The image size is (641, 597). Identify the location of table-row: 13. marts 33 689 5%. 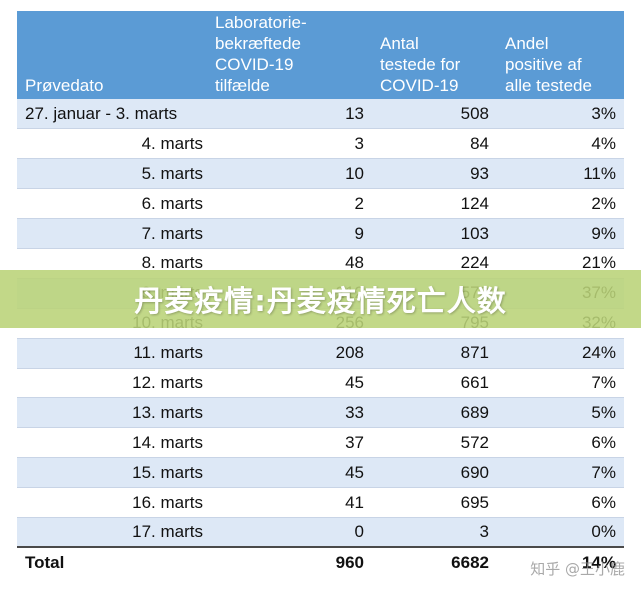
(320, 413).